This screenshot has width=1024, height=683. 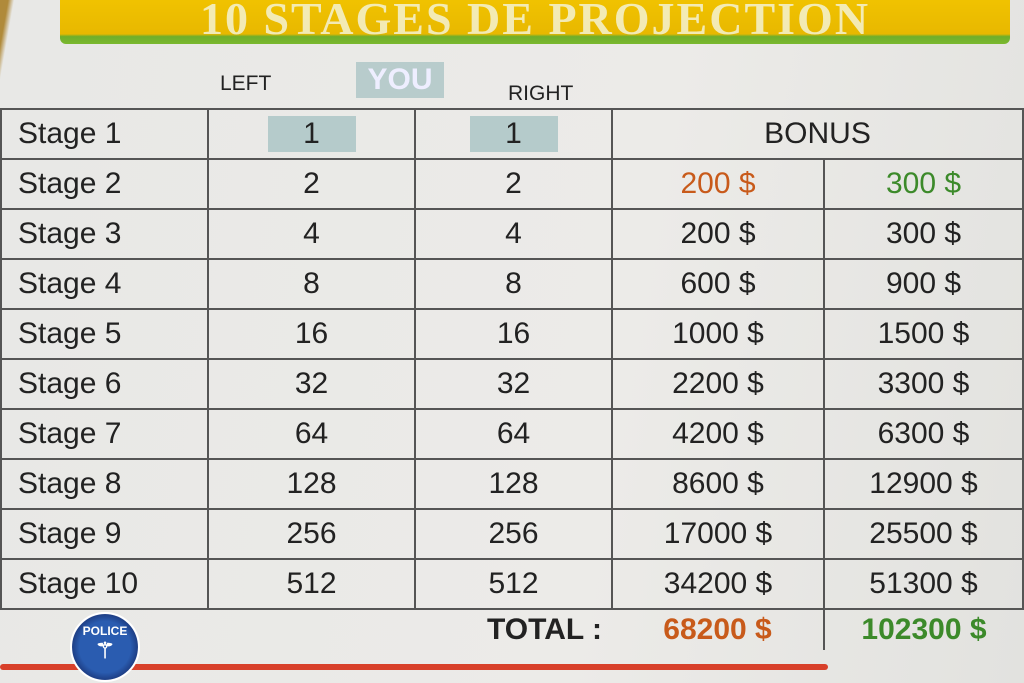 I want to click on total-bonus-right: 102300 $, so click(x=923, y=629).